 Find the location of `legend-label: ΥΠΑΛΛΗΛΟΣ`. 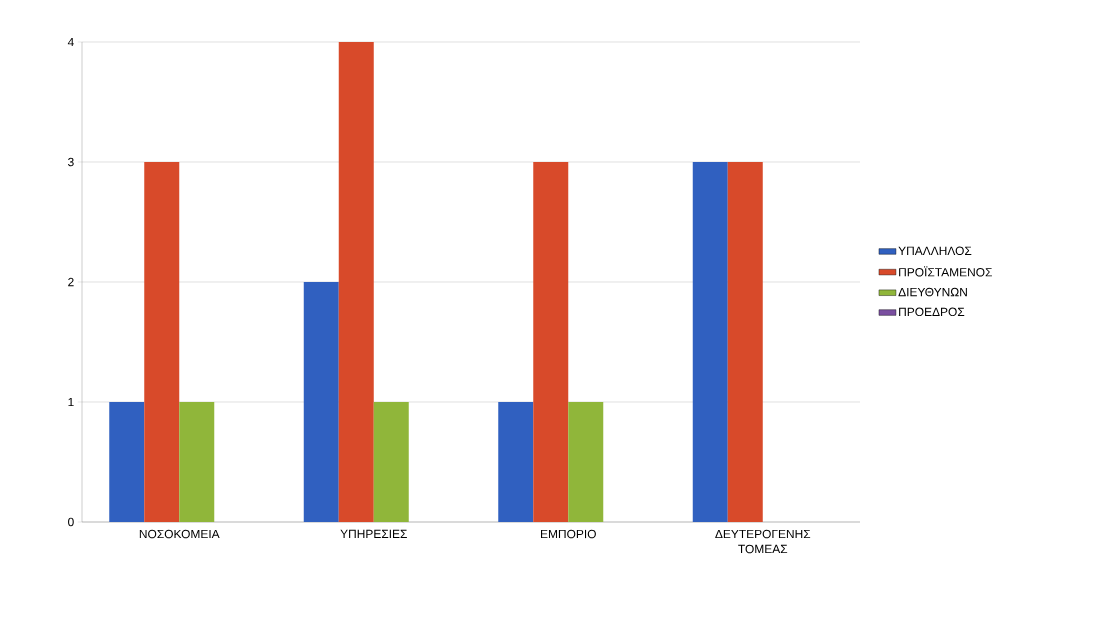

legend-label: ΥΠΑΛΛΗΛΟΣ is located at coordinates (935, 250).